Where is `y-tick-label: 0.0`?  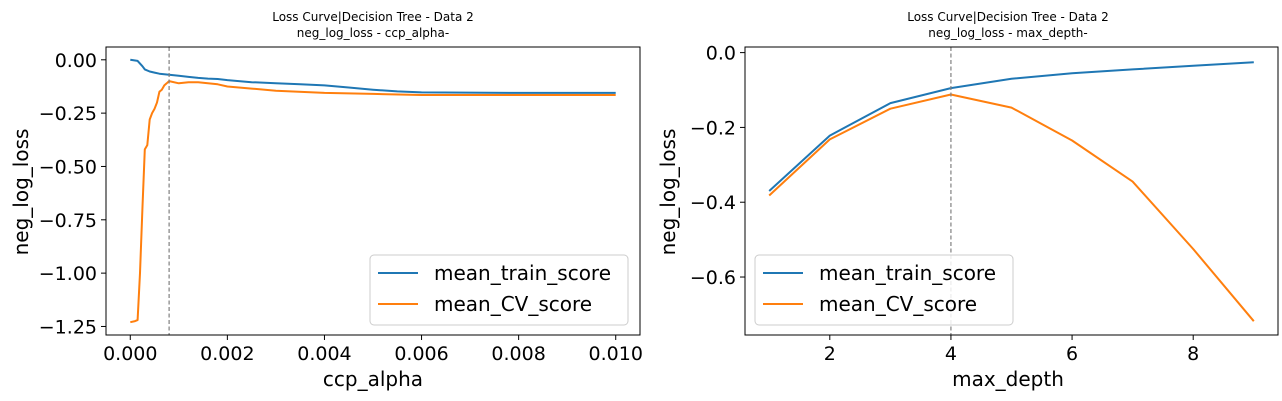
y-tick-label: 0.0 is located at coordinates (721, 54).